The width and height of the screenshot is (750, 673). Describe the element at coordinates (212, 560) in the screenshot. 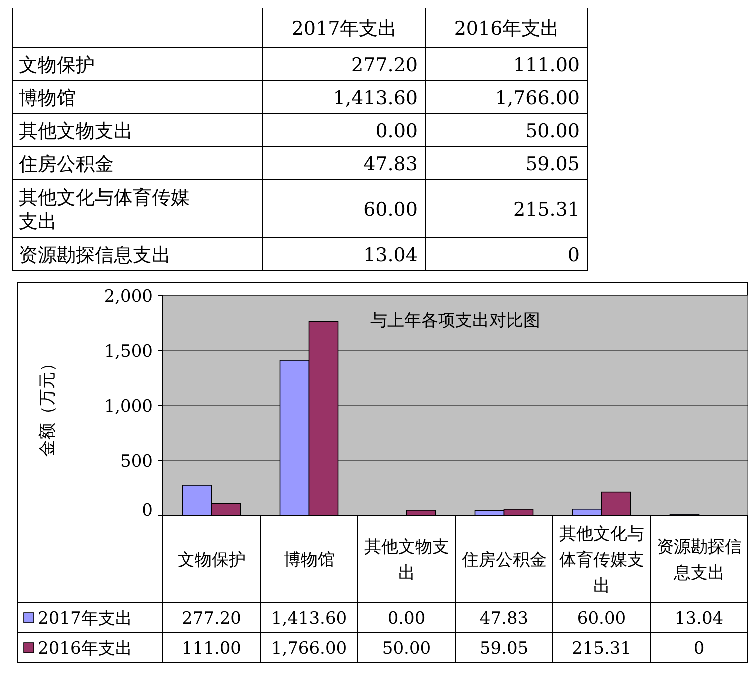

I see `x-tick-label: 文物保护` at that location.